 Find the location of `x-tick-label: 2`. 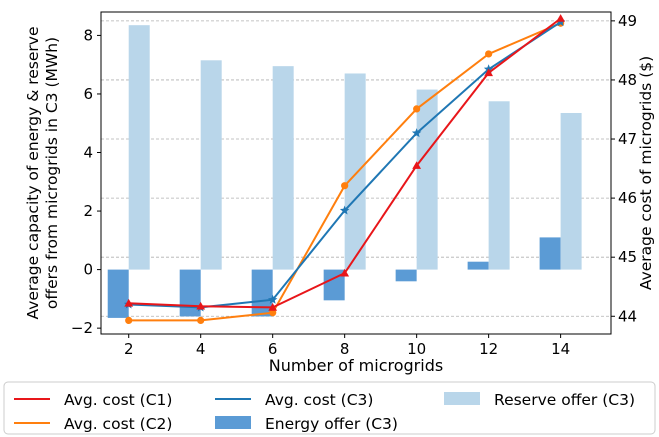

x-tick-label: 2 is located at coordinates (129, 349).